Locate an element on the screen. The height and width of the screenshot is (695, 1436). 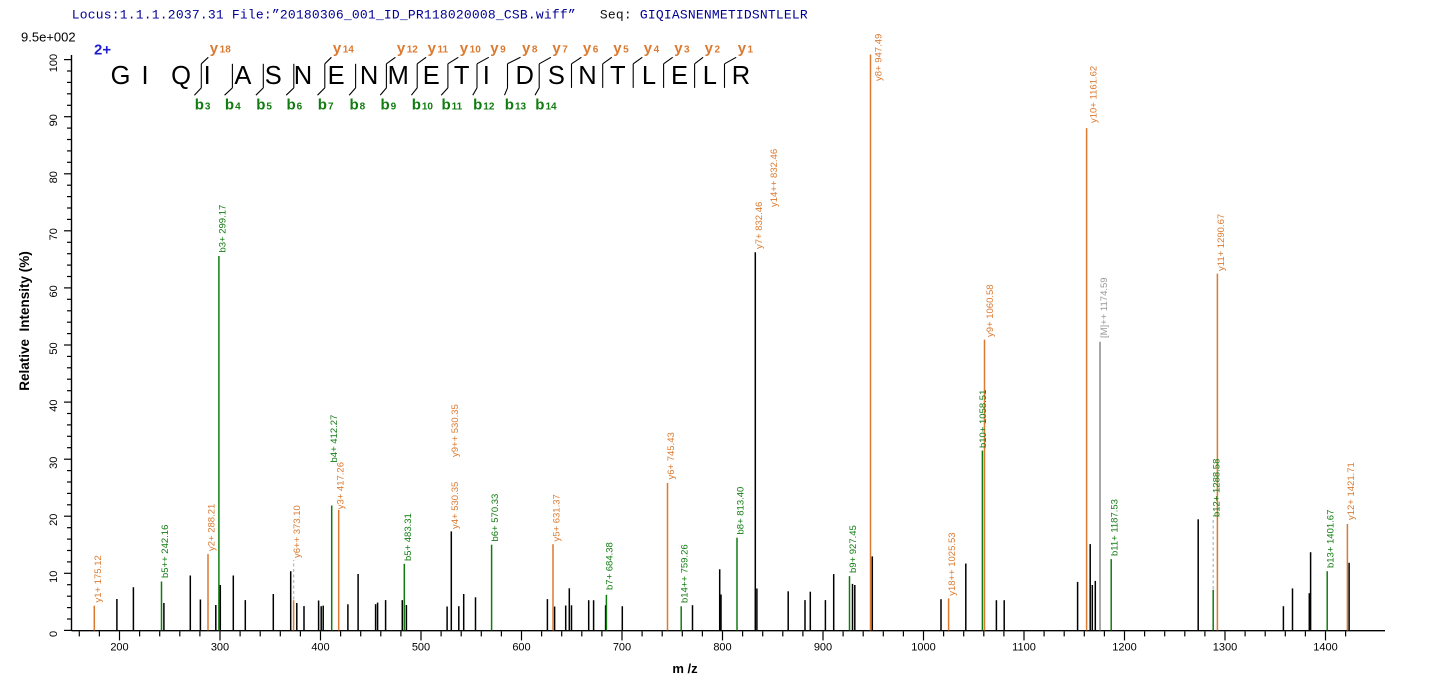
svg-text: 80 is located at coordinates (54, 177).